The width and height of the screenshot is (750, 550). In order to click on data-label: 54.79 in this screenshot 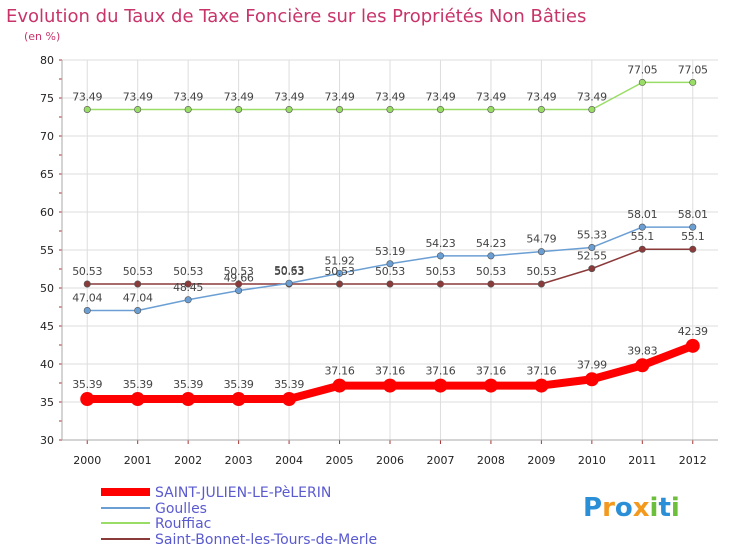, I will do `click(541, 239)`.